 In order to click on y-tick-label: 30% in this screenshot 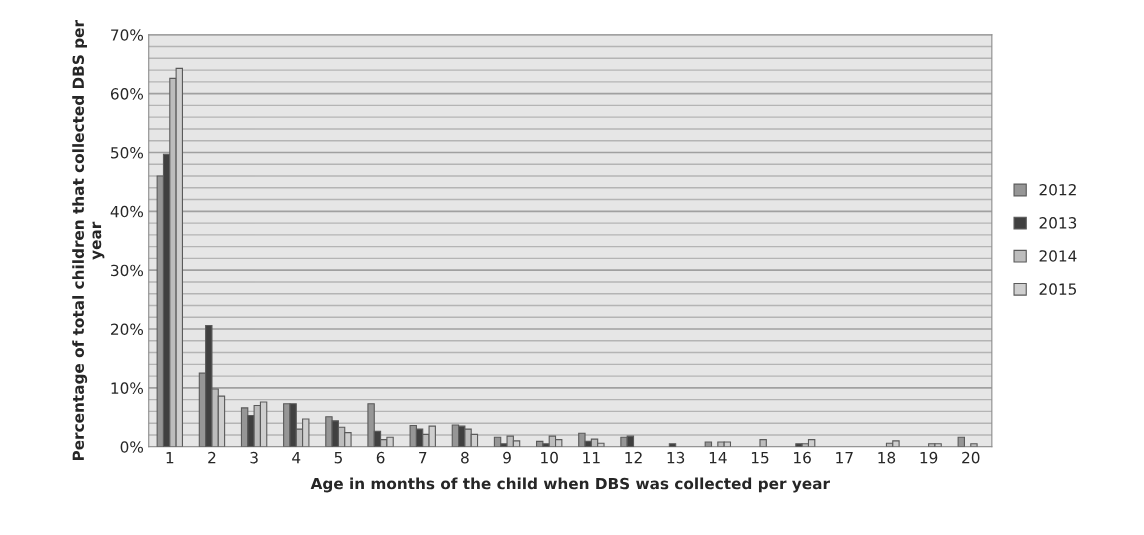, I will do `click(127, 270)`.